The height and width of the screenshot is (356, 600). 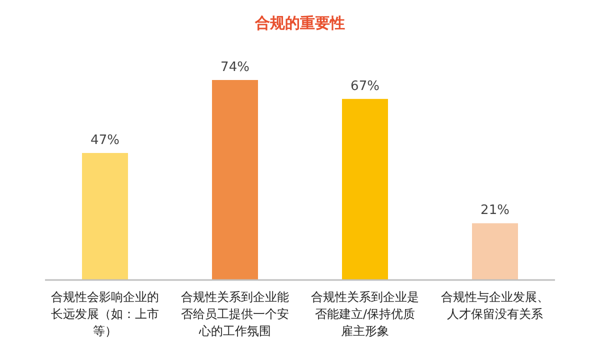 I want to click on x-tick-label: 合规性与企业发展、人才保留没有关系, so click(x=495, y=306).